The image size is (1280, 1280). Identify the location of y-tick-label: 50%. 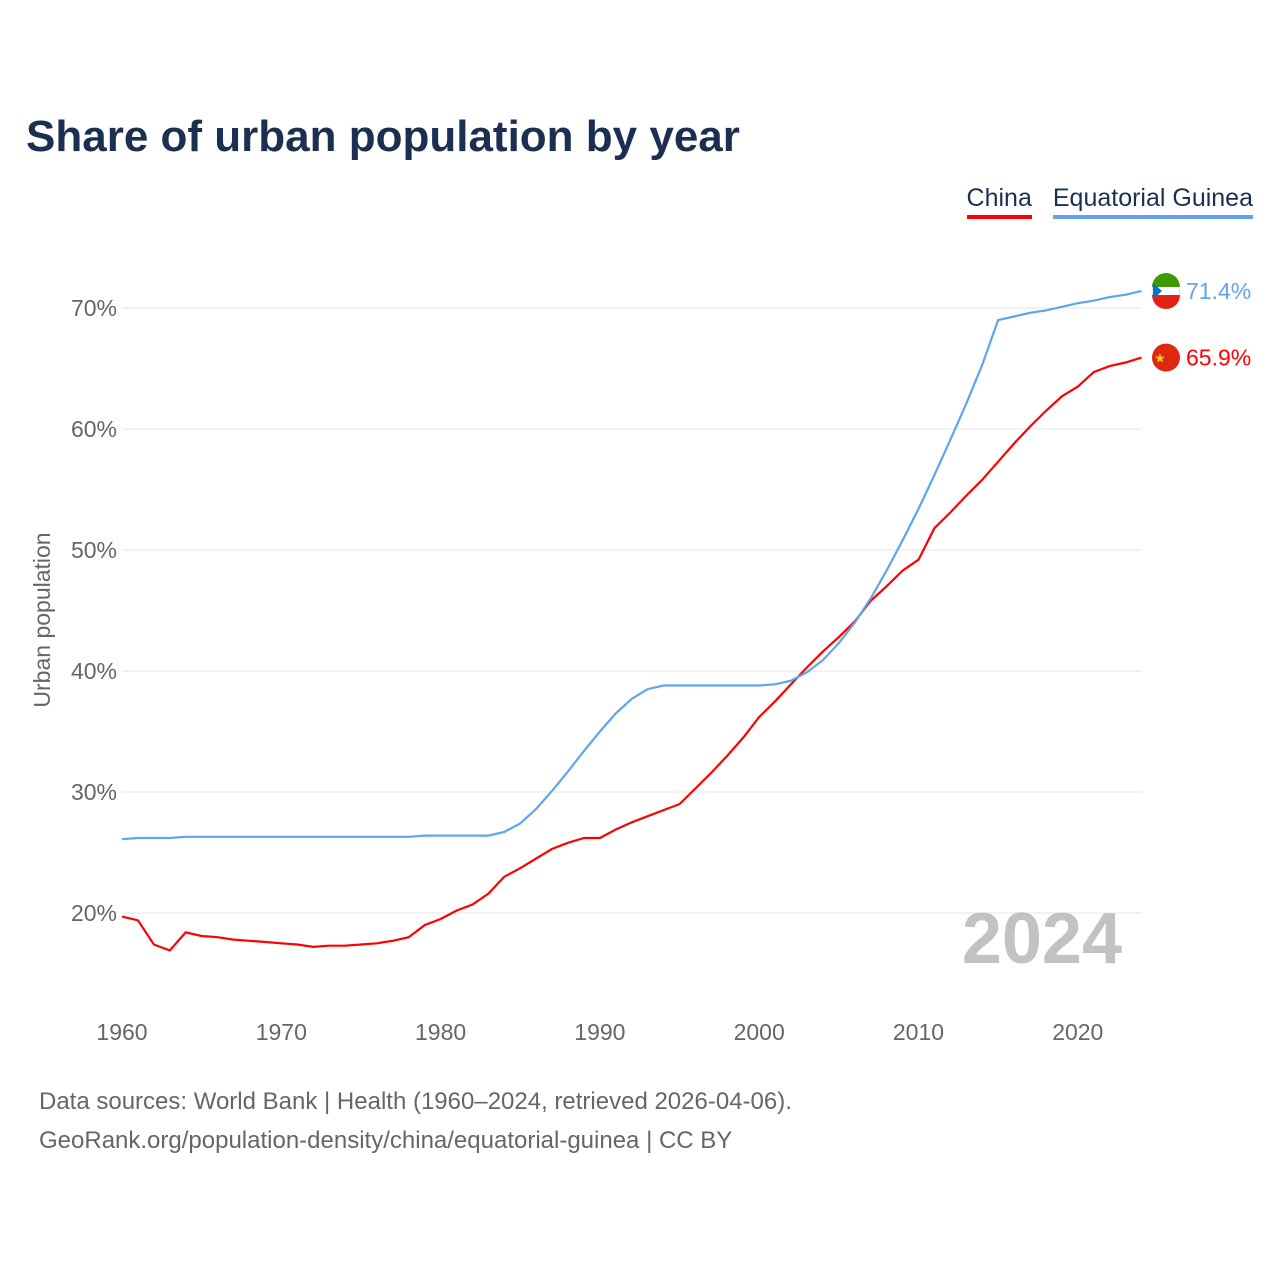
(94, 550).